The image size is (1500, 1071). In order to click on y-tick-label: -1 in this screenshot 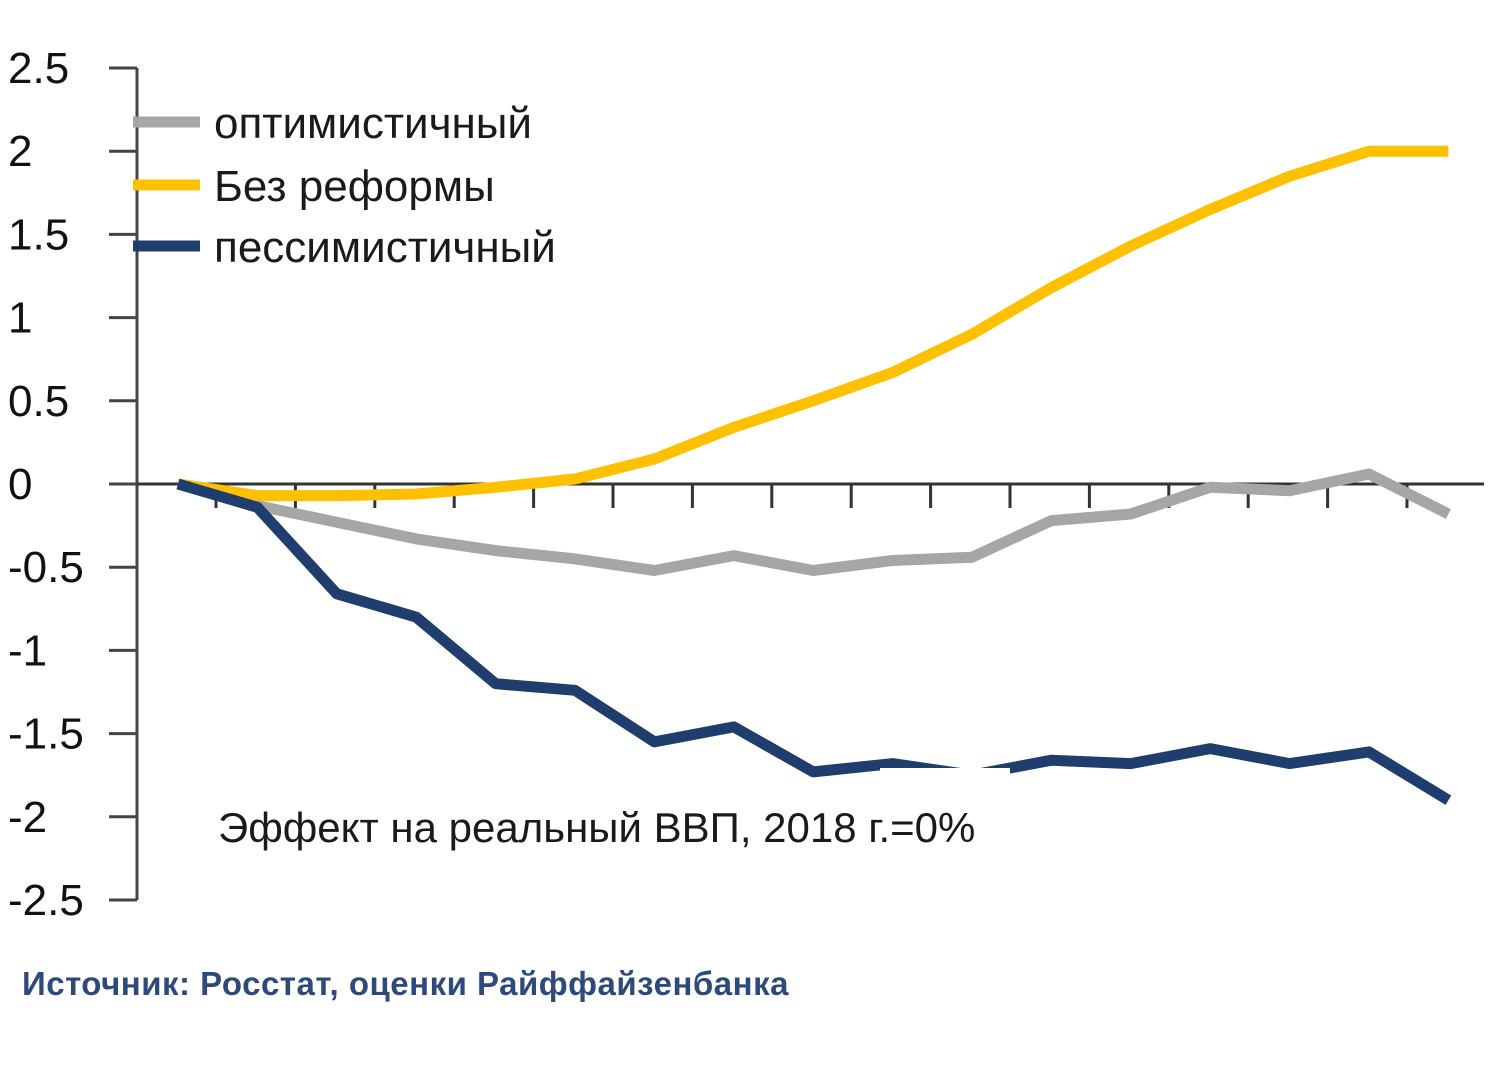, I will do `click(27, 650)`.